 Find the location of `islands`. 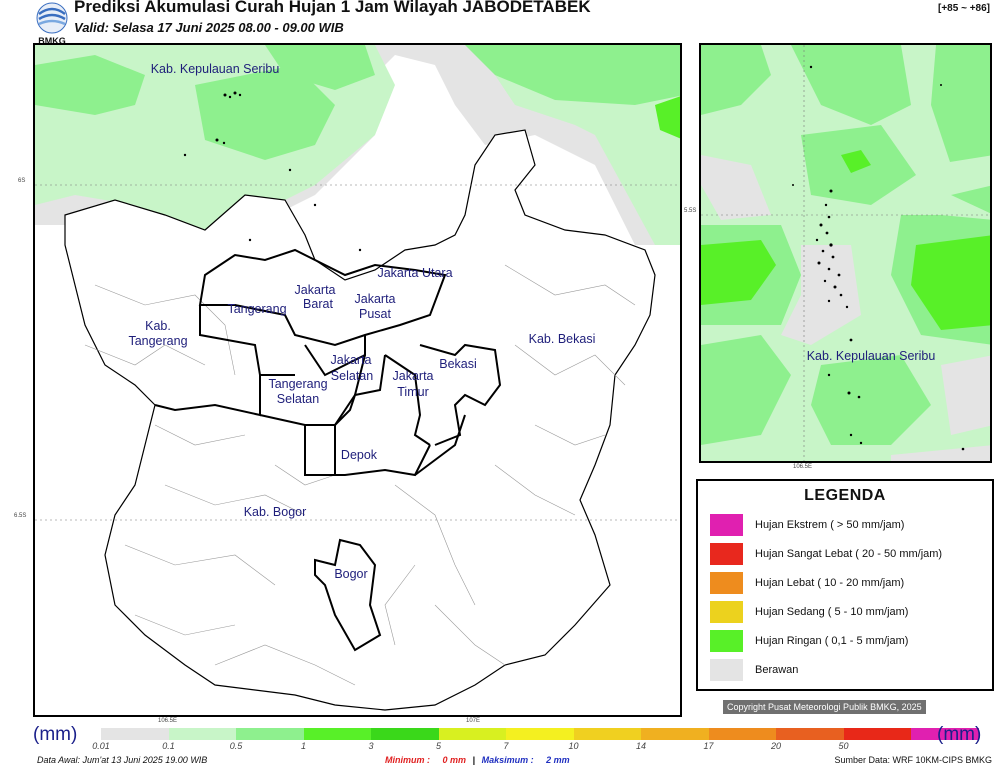

islands is located at coordinates (272, 171).